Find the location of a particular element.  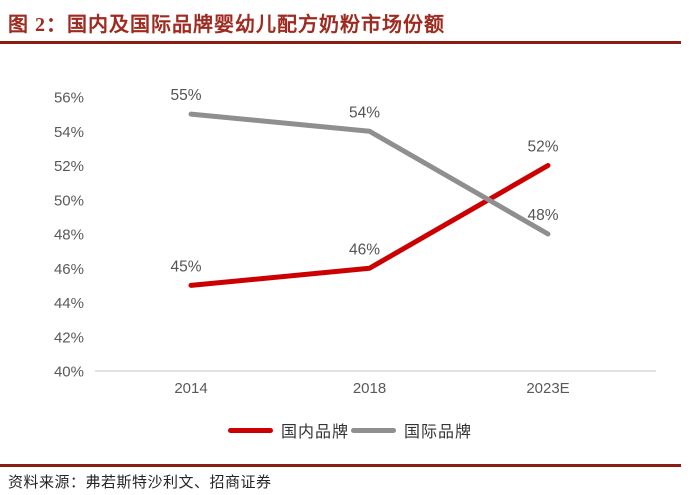

source-divider is located at coordinates (340, 465).